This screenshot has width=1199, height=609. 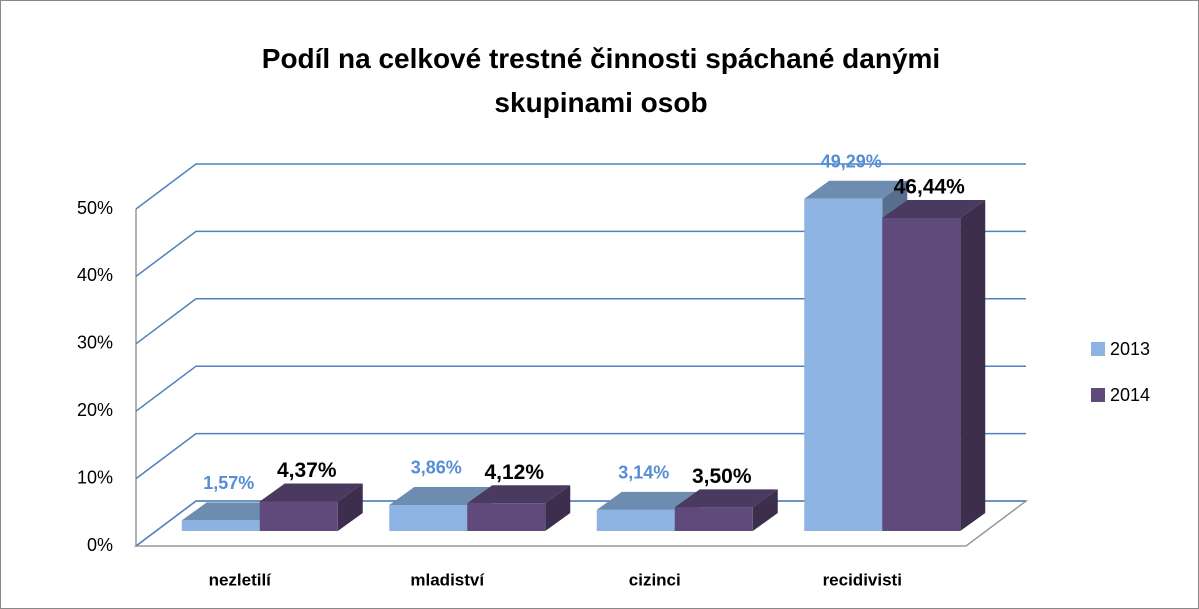 What do you see at coordinates (851, 162) in the screenshot?
I see `value-label: 49,29%` at bounding box center [851, 162].